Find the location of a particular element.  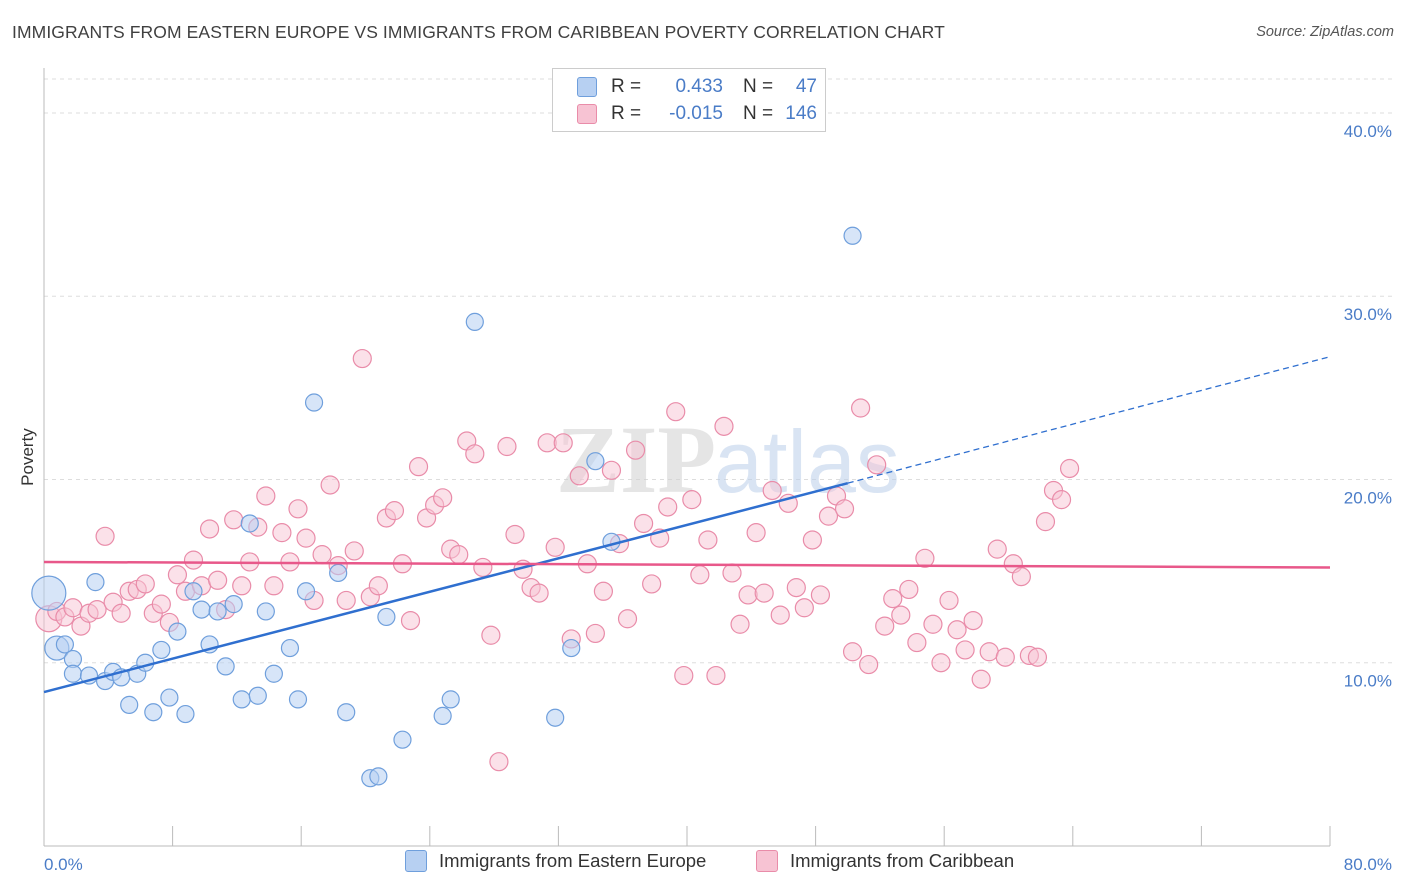

chart-source: Source: ZipAtlas.com is located at coordinates (1325, 32).